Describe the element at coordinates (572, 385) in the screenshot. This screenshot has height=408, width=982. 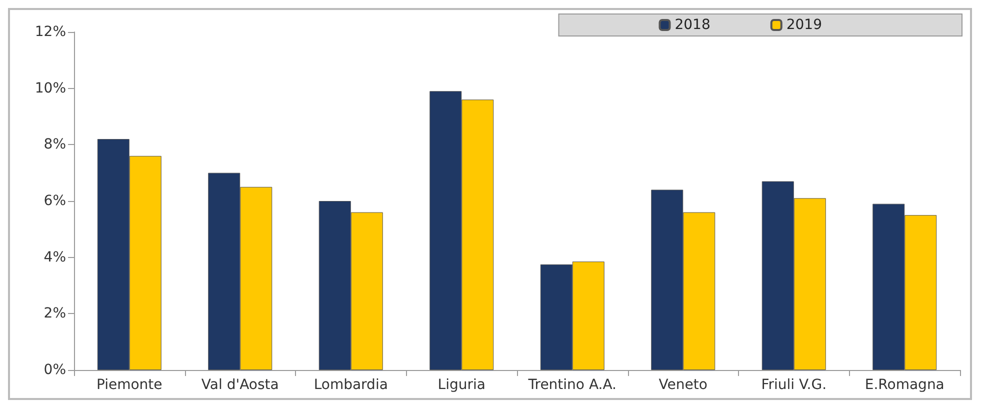
I see `x-tick-label: Trentino A.A.` at that location.